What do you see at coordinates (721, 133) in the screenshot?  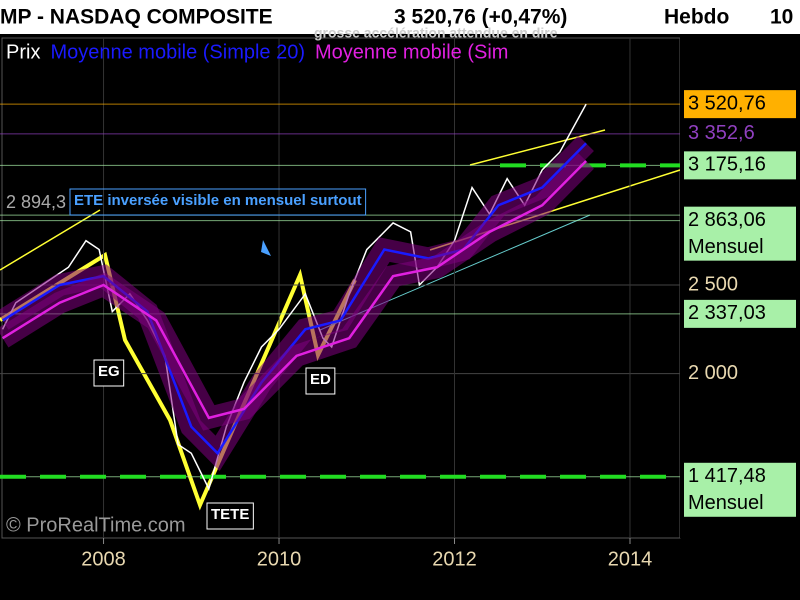 I see `level-label: 3 352,6` at bounding box center [721, 133].